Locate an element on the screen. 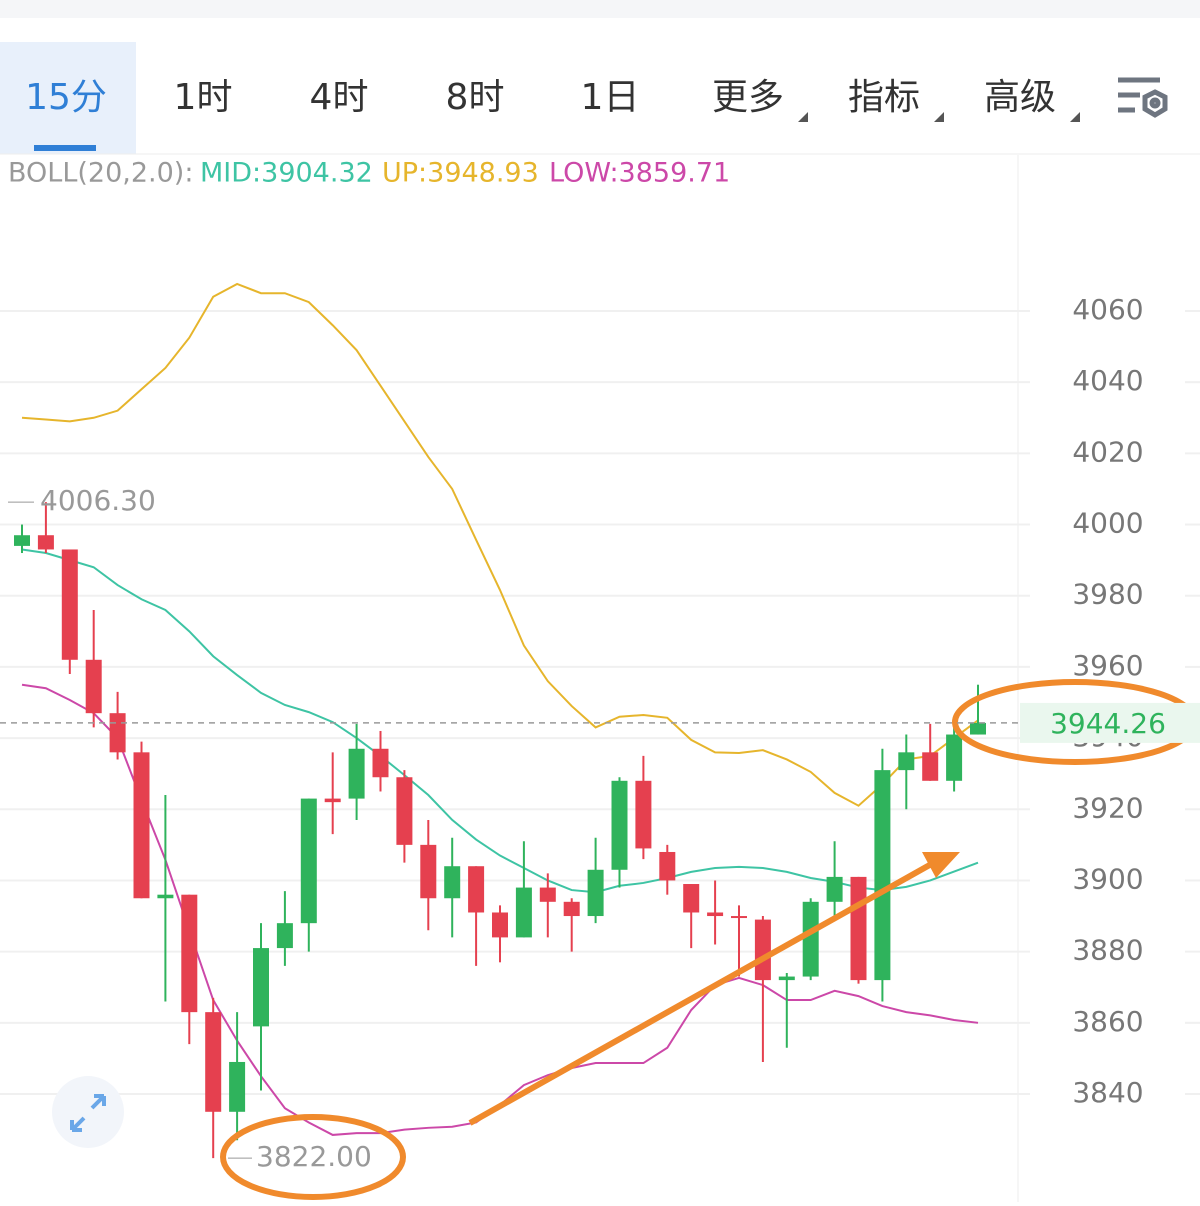 The height and width of the screenshot is (1206, 1200). tab-selected-bg is located at coordinates (68, 98).